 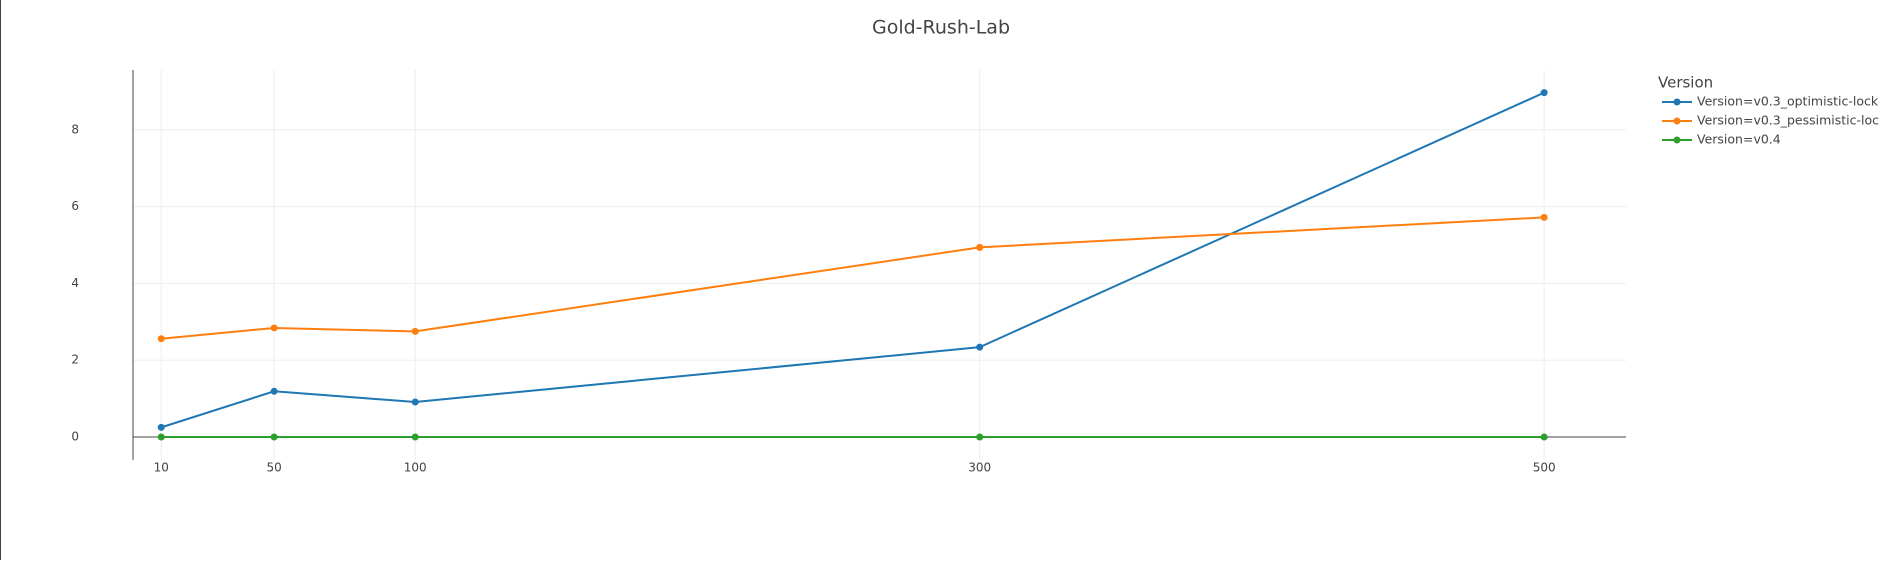 What do you see at coordinates (75, 206) in the screenshot?
I see `y-tick-label: 6` at bounding box center [75, 206].